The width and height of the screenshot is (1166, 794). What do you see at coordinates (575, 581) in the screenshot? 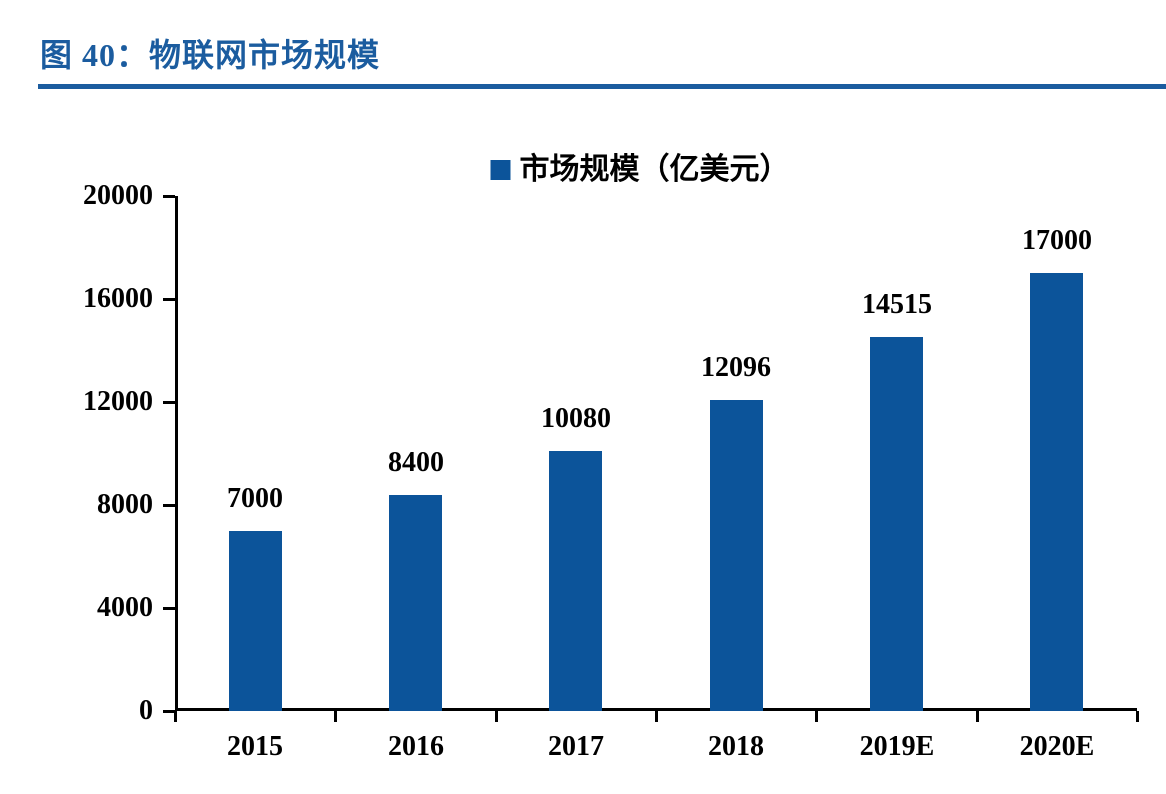
I see `bar-2017` at bounding box center [575, 581].